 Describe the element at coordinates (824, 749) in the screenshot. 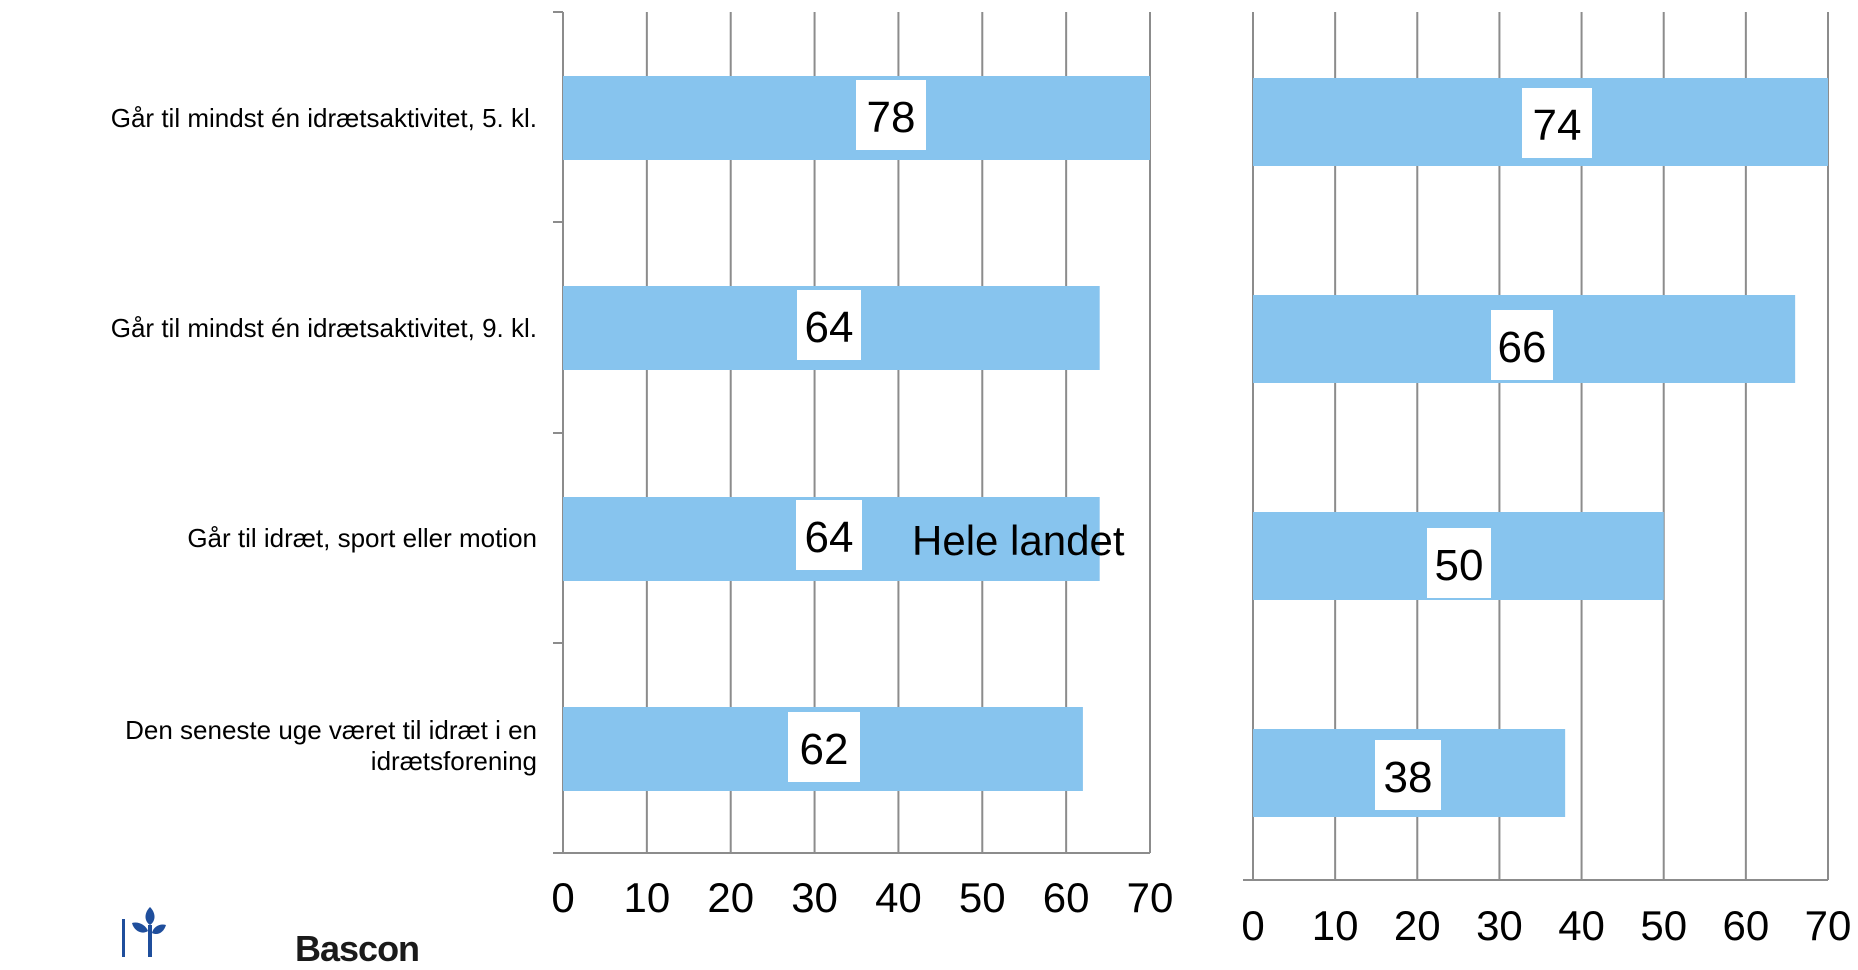

I see `data-label-1-4: 62` at that location.